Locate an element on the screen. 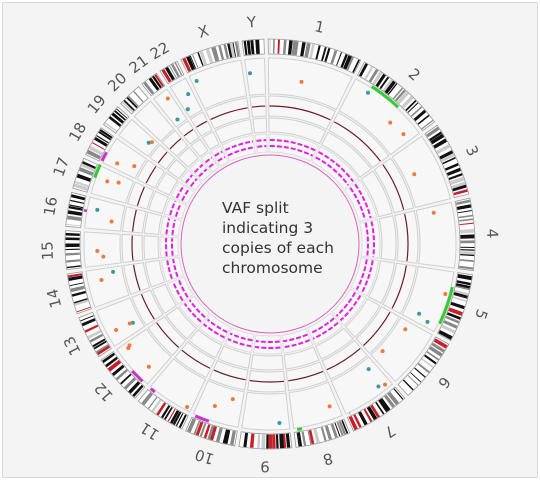  ideogram is located at coordinates (73, 250).